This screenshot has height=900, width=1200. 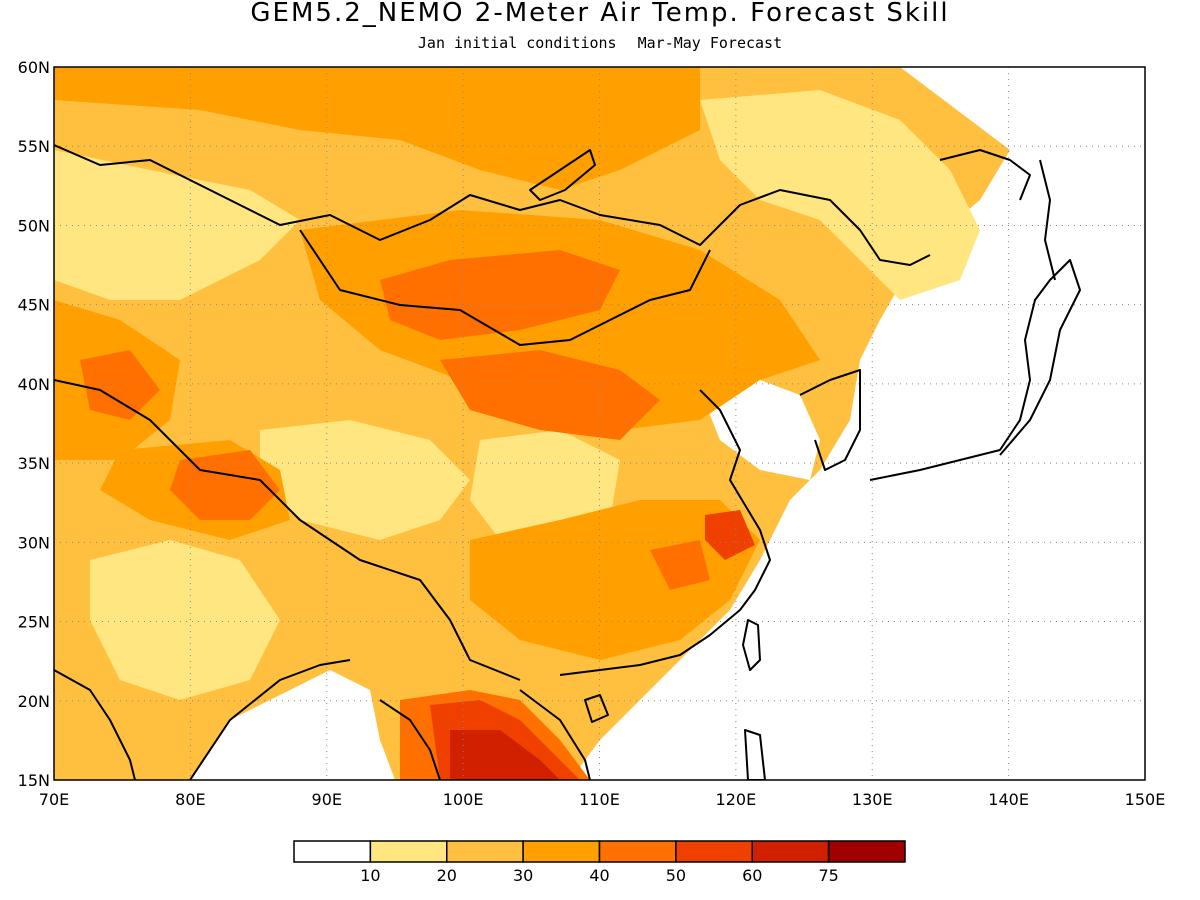 What do you see at coordinates (517, 43) in the screenshot?
I see `subtitle-initial-conditions: Jan initial conditions` at bounding box center [517, 43].